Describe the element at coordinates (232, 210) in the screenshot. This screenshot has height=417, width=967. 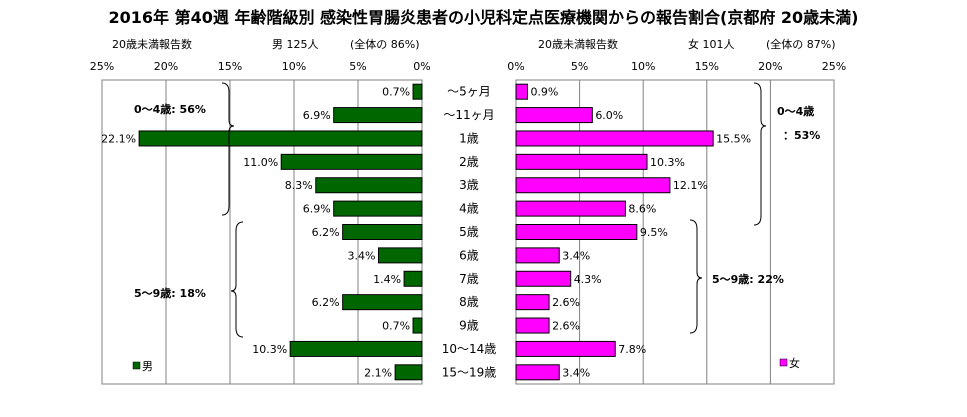
I see `male-group-brackets` at that location.